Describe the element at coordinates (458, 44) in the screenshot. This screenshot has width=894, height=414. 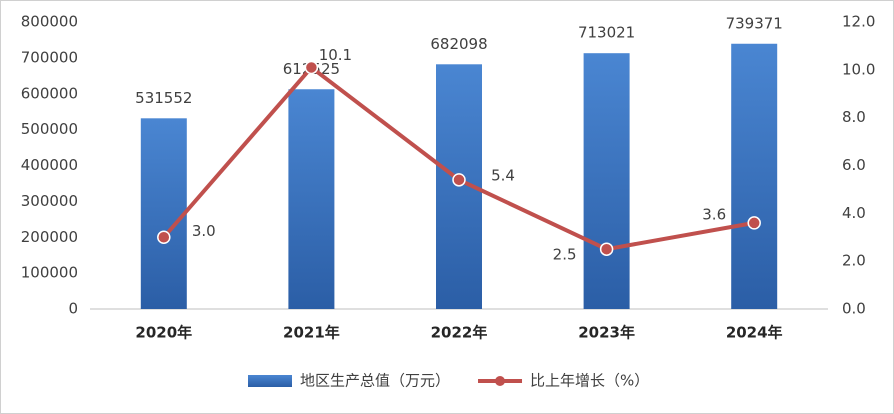
I see `bar-label: 682098` at that location.